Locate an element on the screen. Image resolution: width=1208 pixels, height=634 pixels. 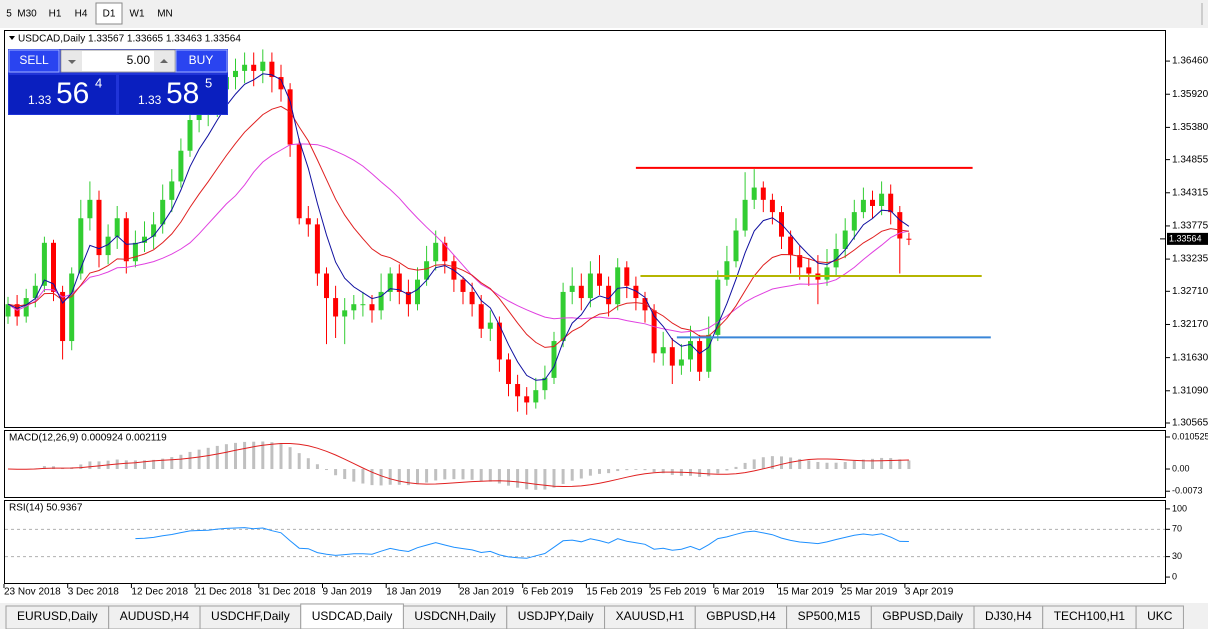
date-label: 15 Feb 2019 is located at coordinates (614, 592).